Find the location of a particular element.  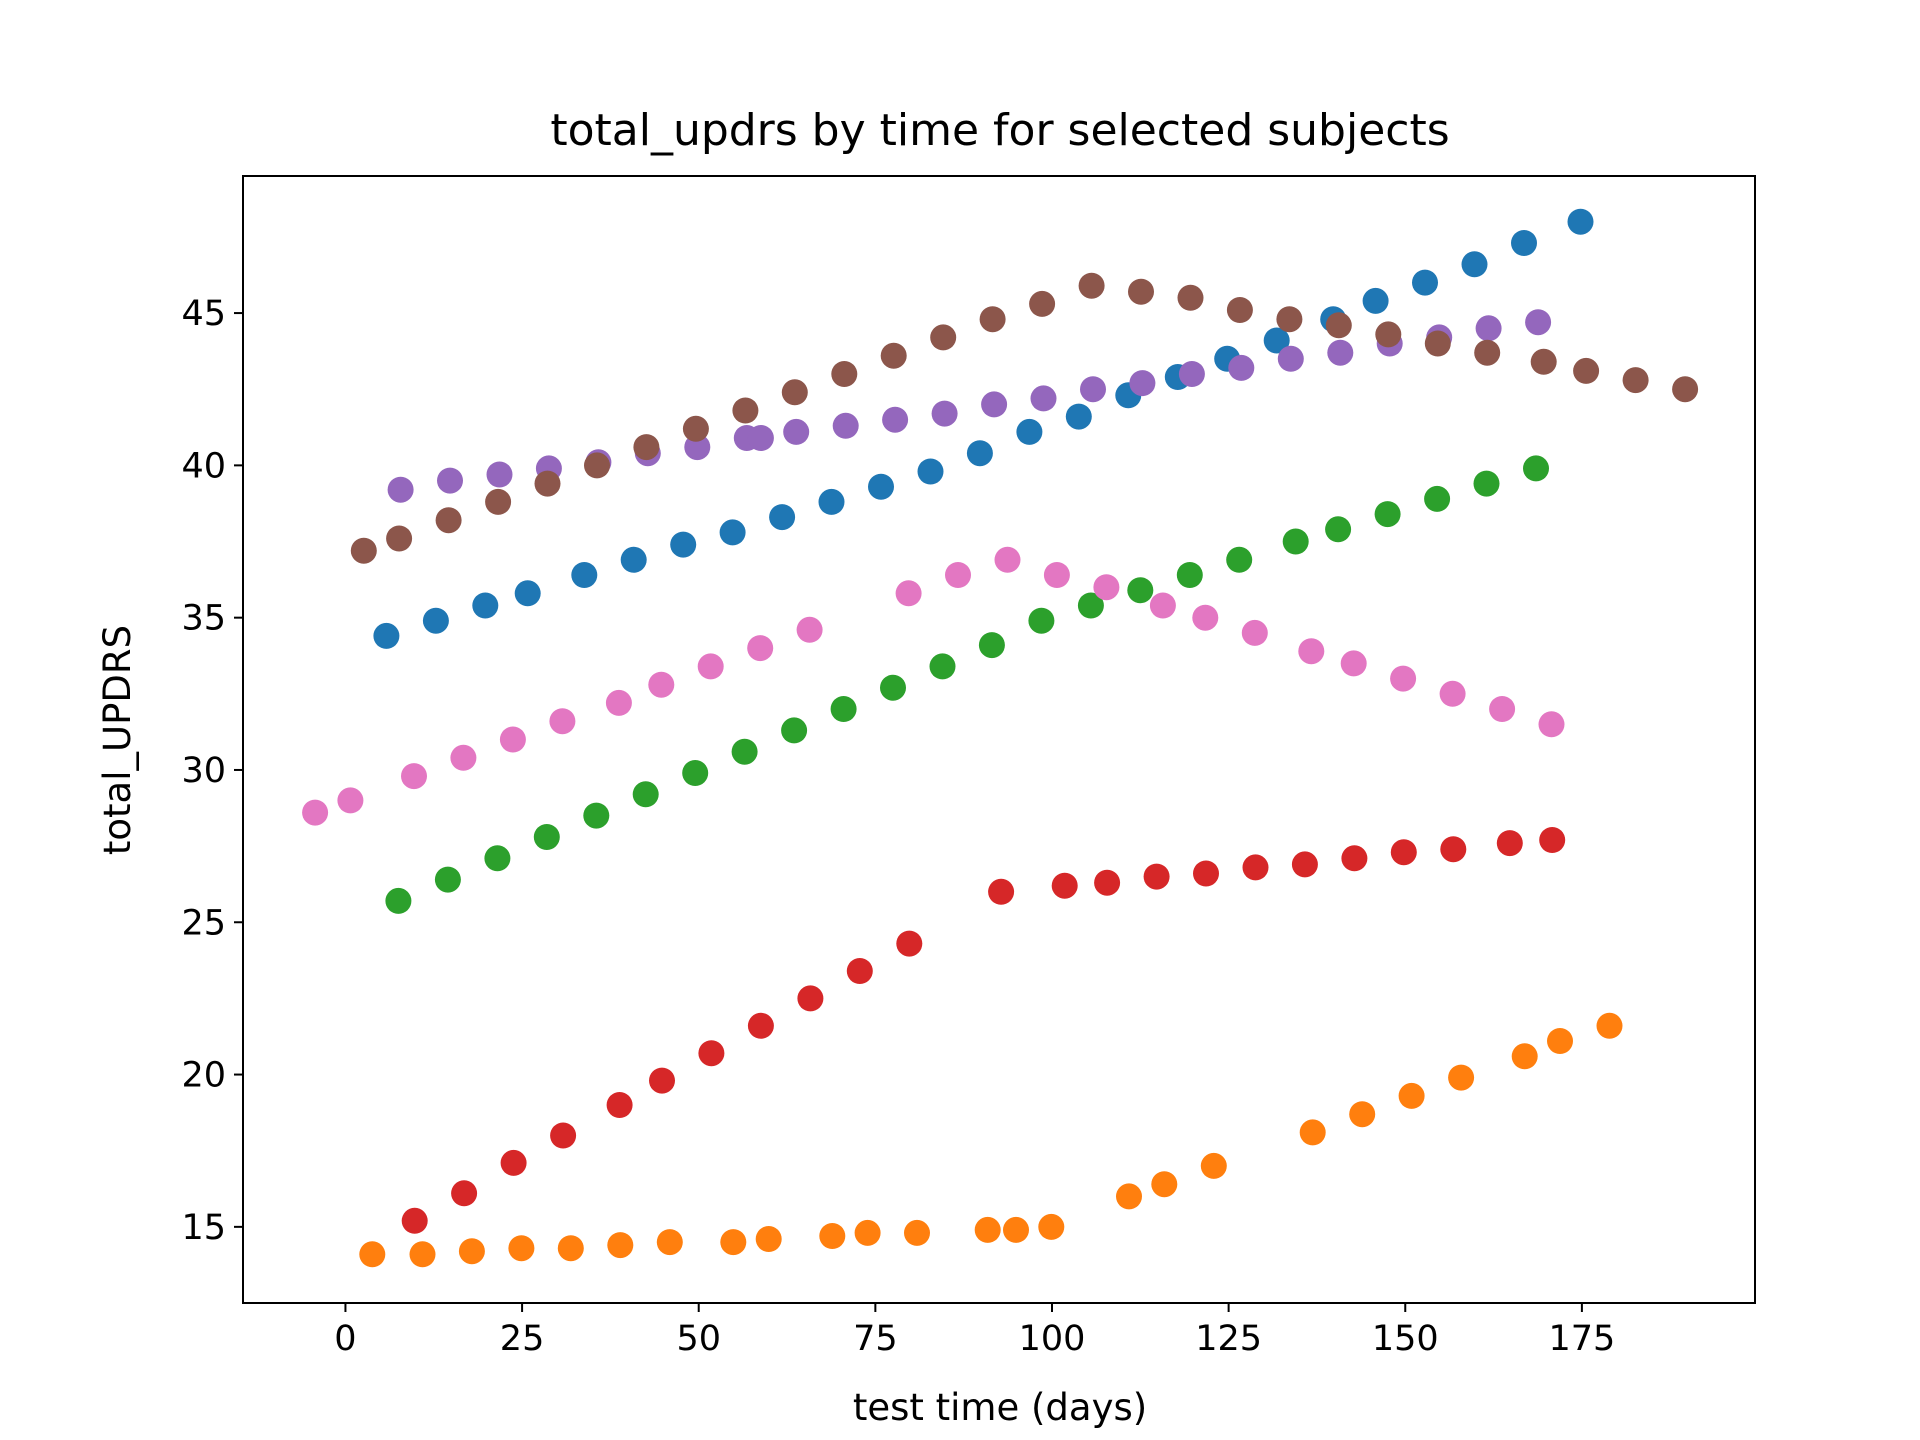

y-tick-label: 25 is located at coordinates (203, 923).